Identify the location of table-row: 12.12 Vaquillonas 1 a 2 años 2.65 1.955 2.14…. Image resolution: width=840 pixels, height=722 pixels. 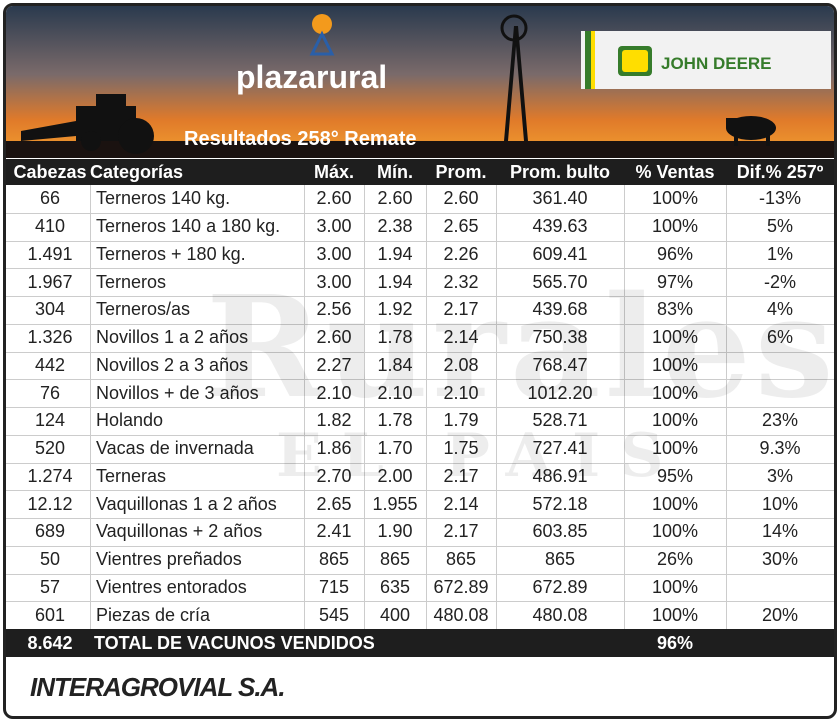
(420, 504).